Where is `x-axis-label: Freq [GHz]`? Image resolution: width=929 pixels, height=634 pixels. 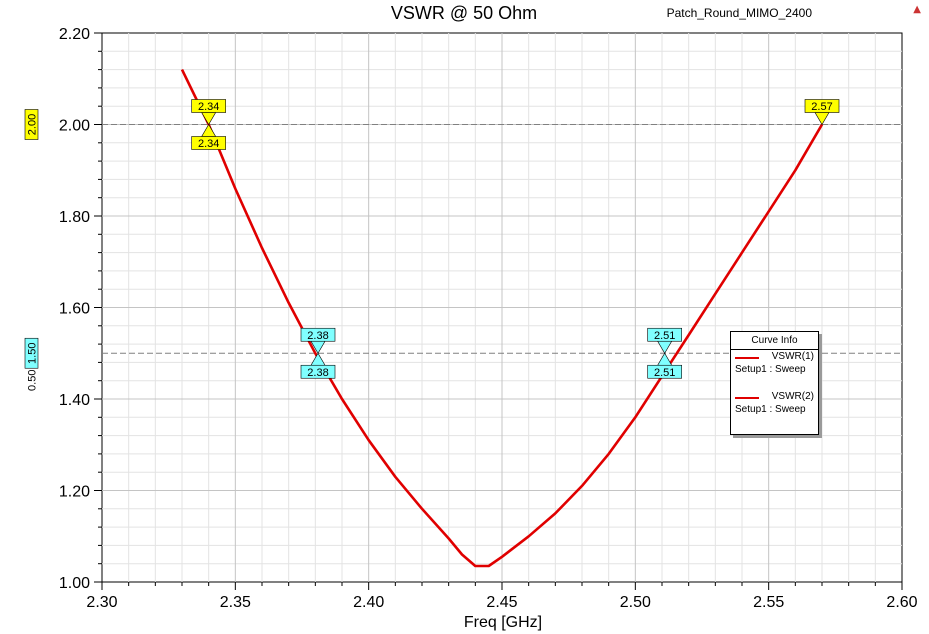 x-axis-label: Freq [GHz] is located at coordinates (503, 622).